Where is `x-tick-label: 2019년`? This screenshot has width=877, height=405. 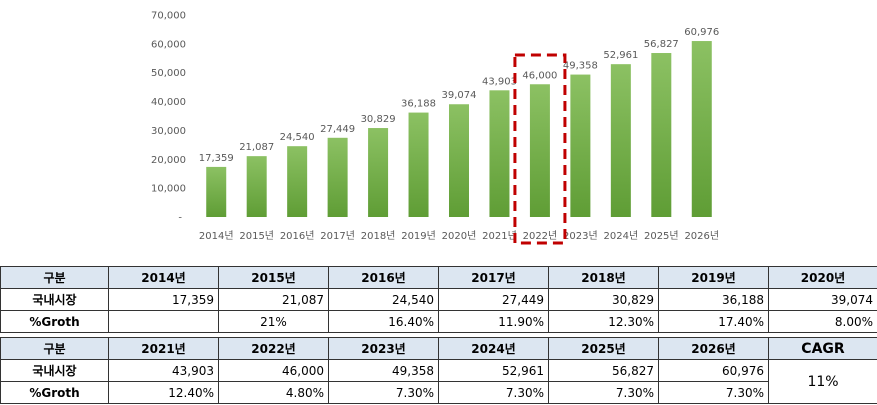
x-tick-label: 2019년 is located at coordinates (418, 236).